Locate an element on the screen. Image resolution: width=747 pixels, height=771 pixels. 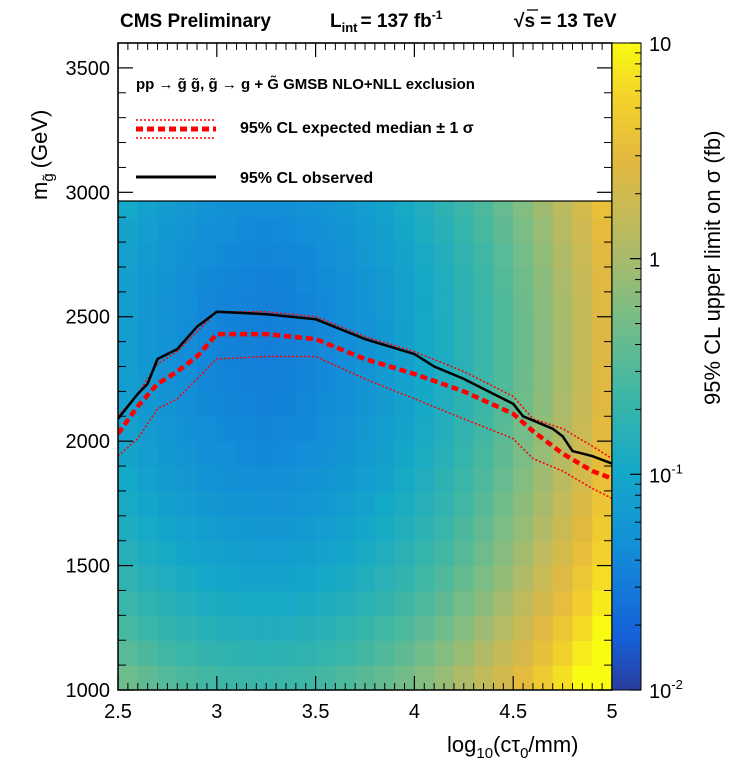
z-tick-label: 1 is located at coordinates (654, 261).